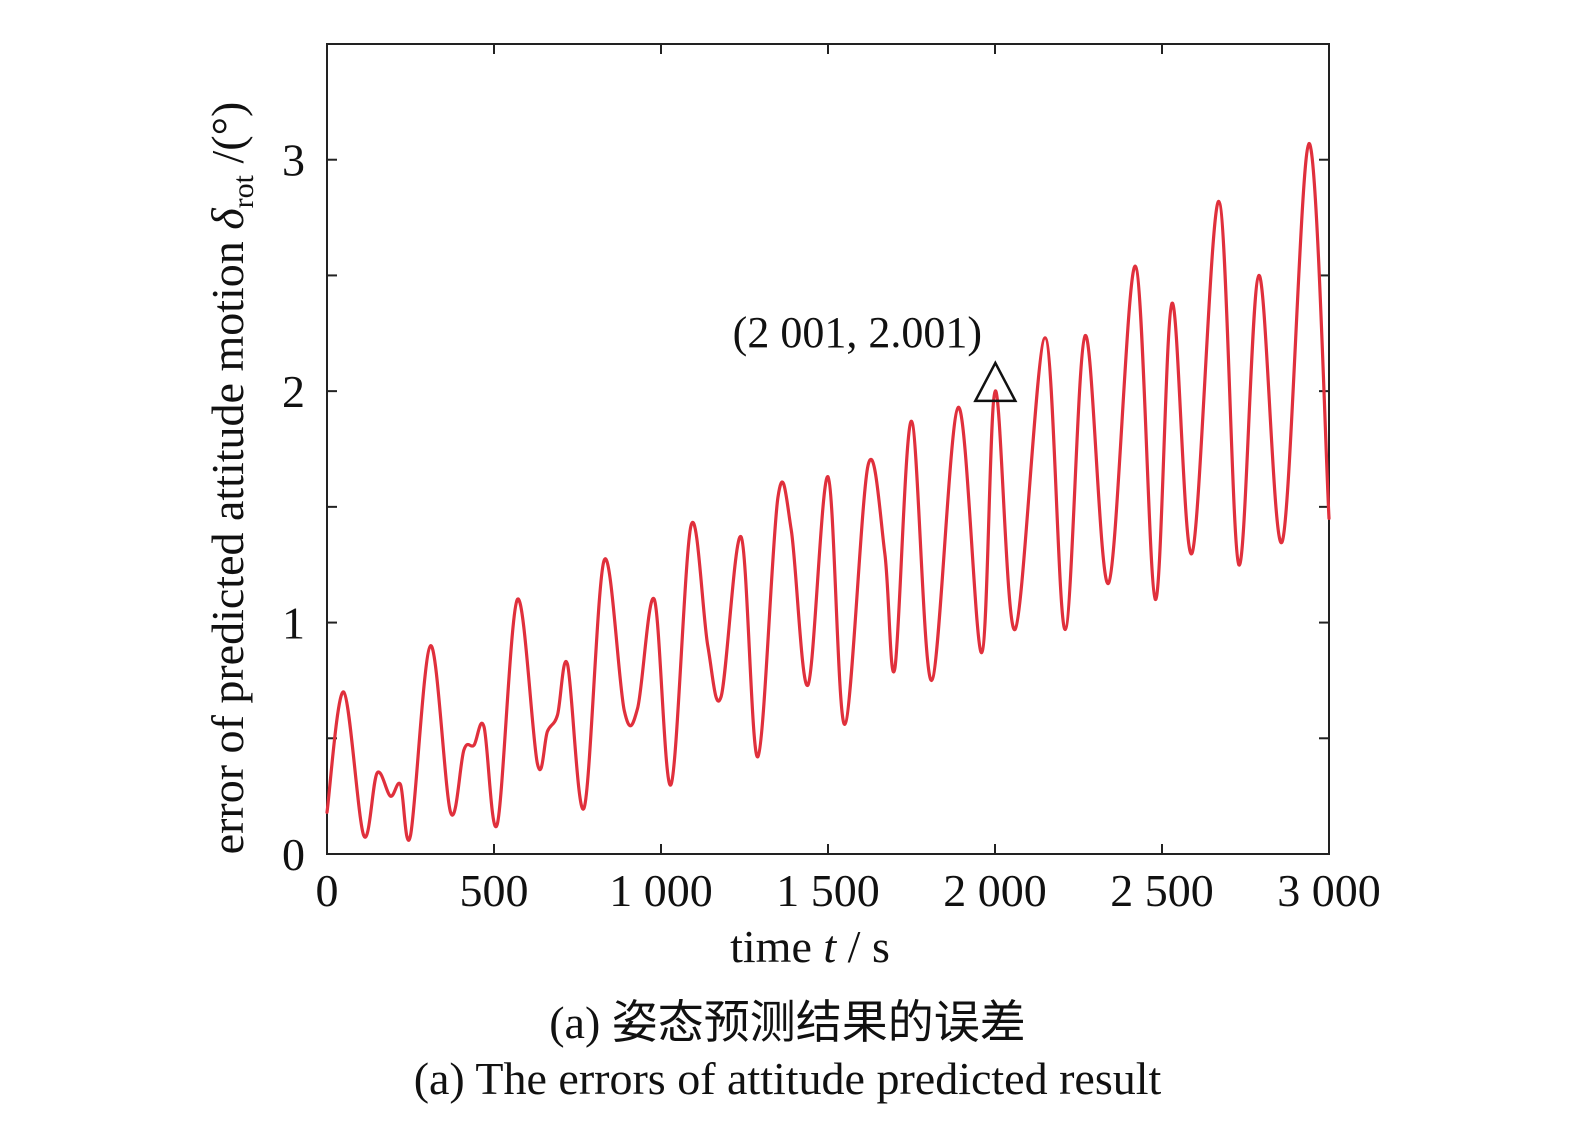 The height and width of the screenshot is (1122, 1575). What do you see at coordinates (1162, 890) in the screenshot?
I see `x-tick-label: 2 500` at bounding box center [1162, 890].